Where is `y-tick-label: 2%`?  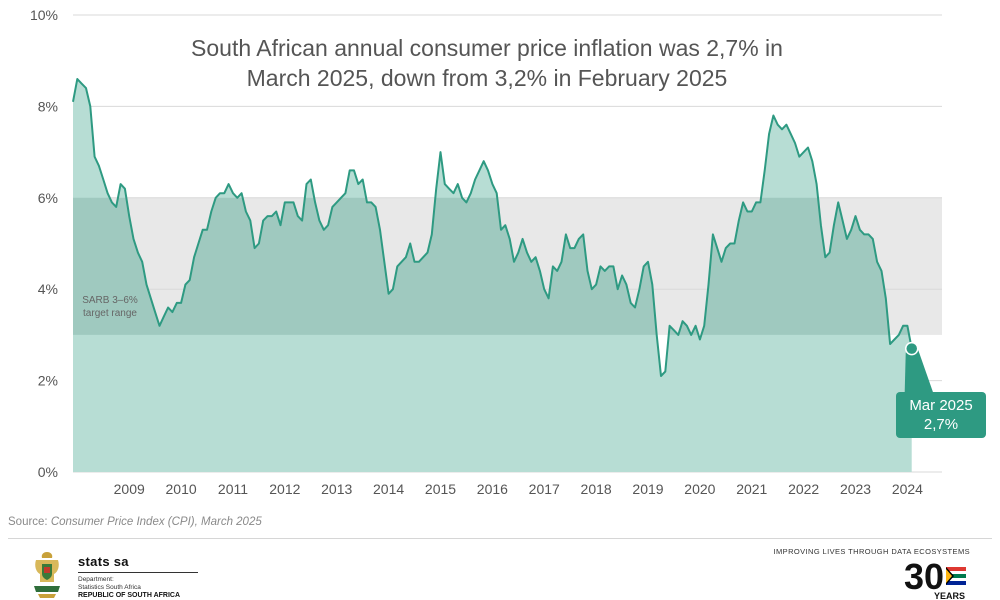 y-tick-label: 2% is located at coordinates (48, 381).